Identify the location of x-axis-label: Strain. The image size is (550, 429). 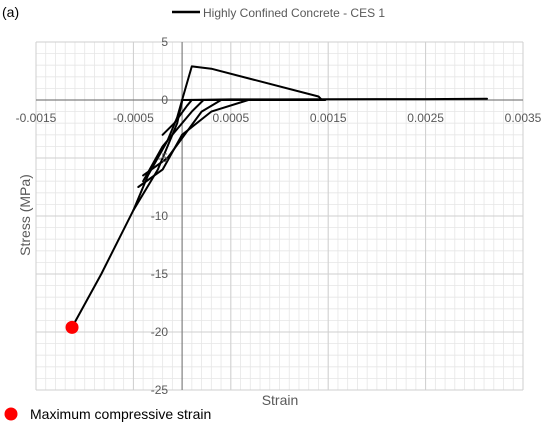
(280, 400).